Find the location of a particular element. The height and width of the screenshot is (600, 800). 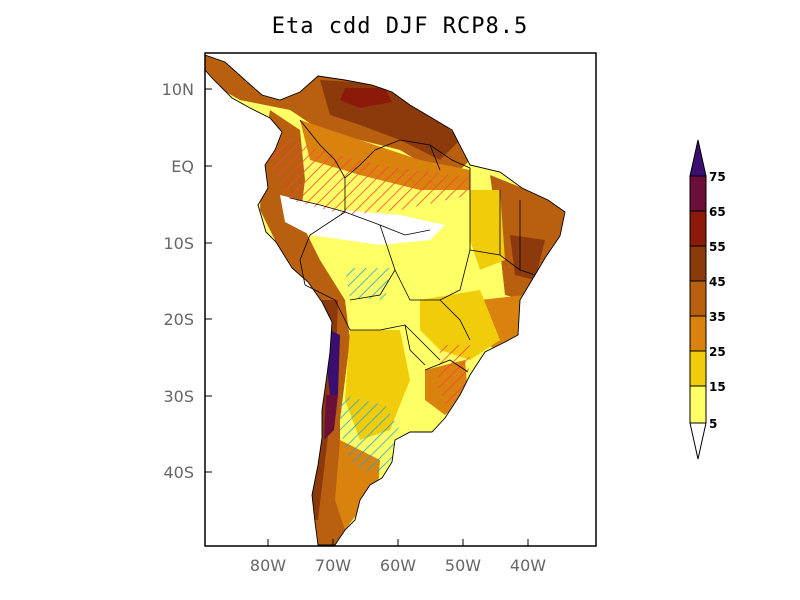

lon-label-40w: 40W is located at coordinates (528, 565).